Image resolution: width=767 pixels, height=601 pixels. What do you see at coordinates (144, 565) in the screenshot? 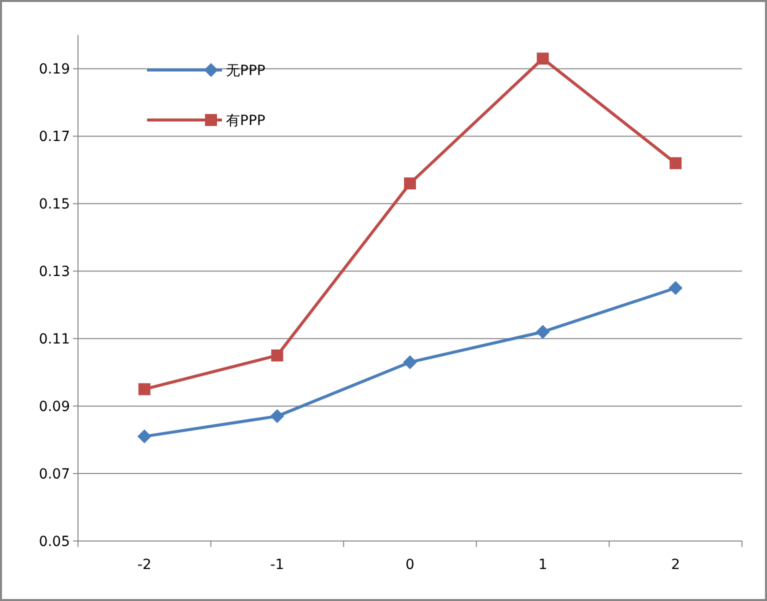
I see `x-tick-label: -2` at bounding box center [144, 565].